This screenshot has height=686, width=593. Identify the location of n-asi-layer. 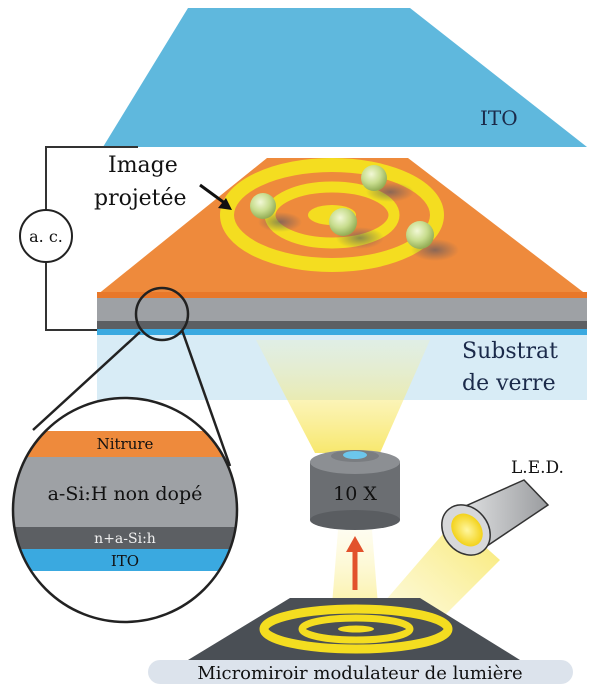
(342, 324).